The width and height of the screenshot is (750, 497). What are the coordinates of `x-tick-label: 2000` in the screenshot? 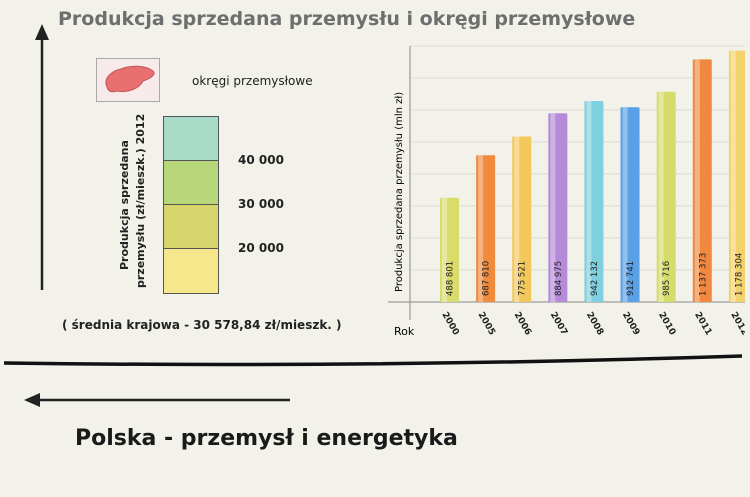 It's located at (449, 324).